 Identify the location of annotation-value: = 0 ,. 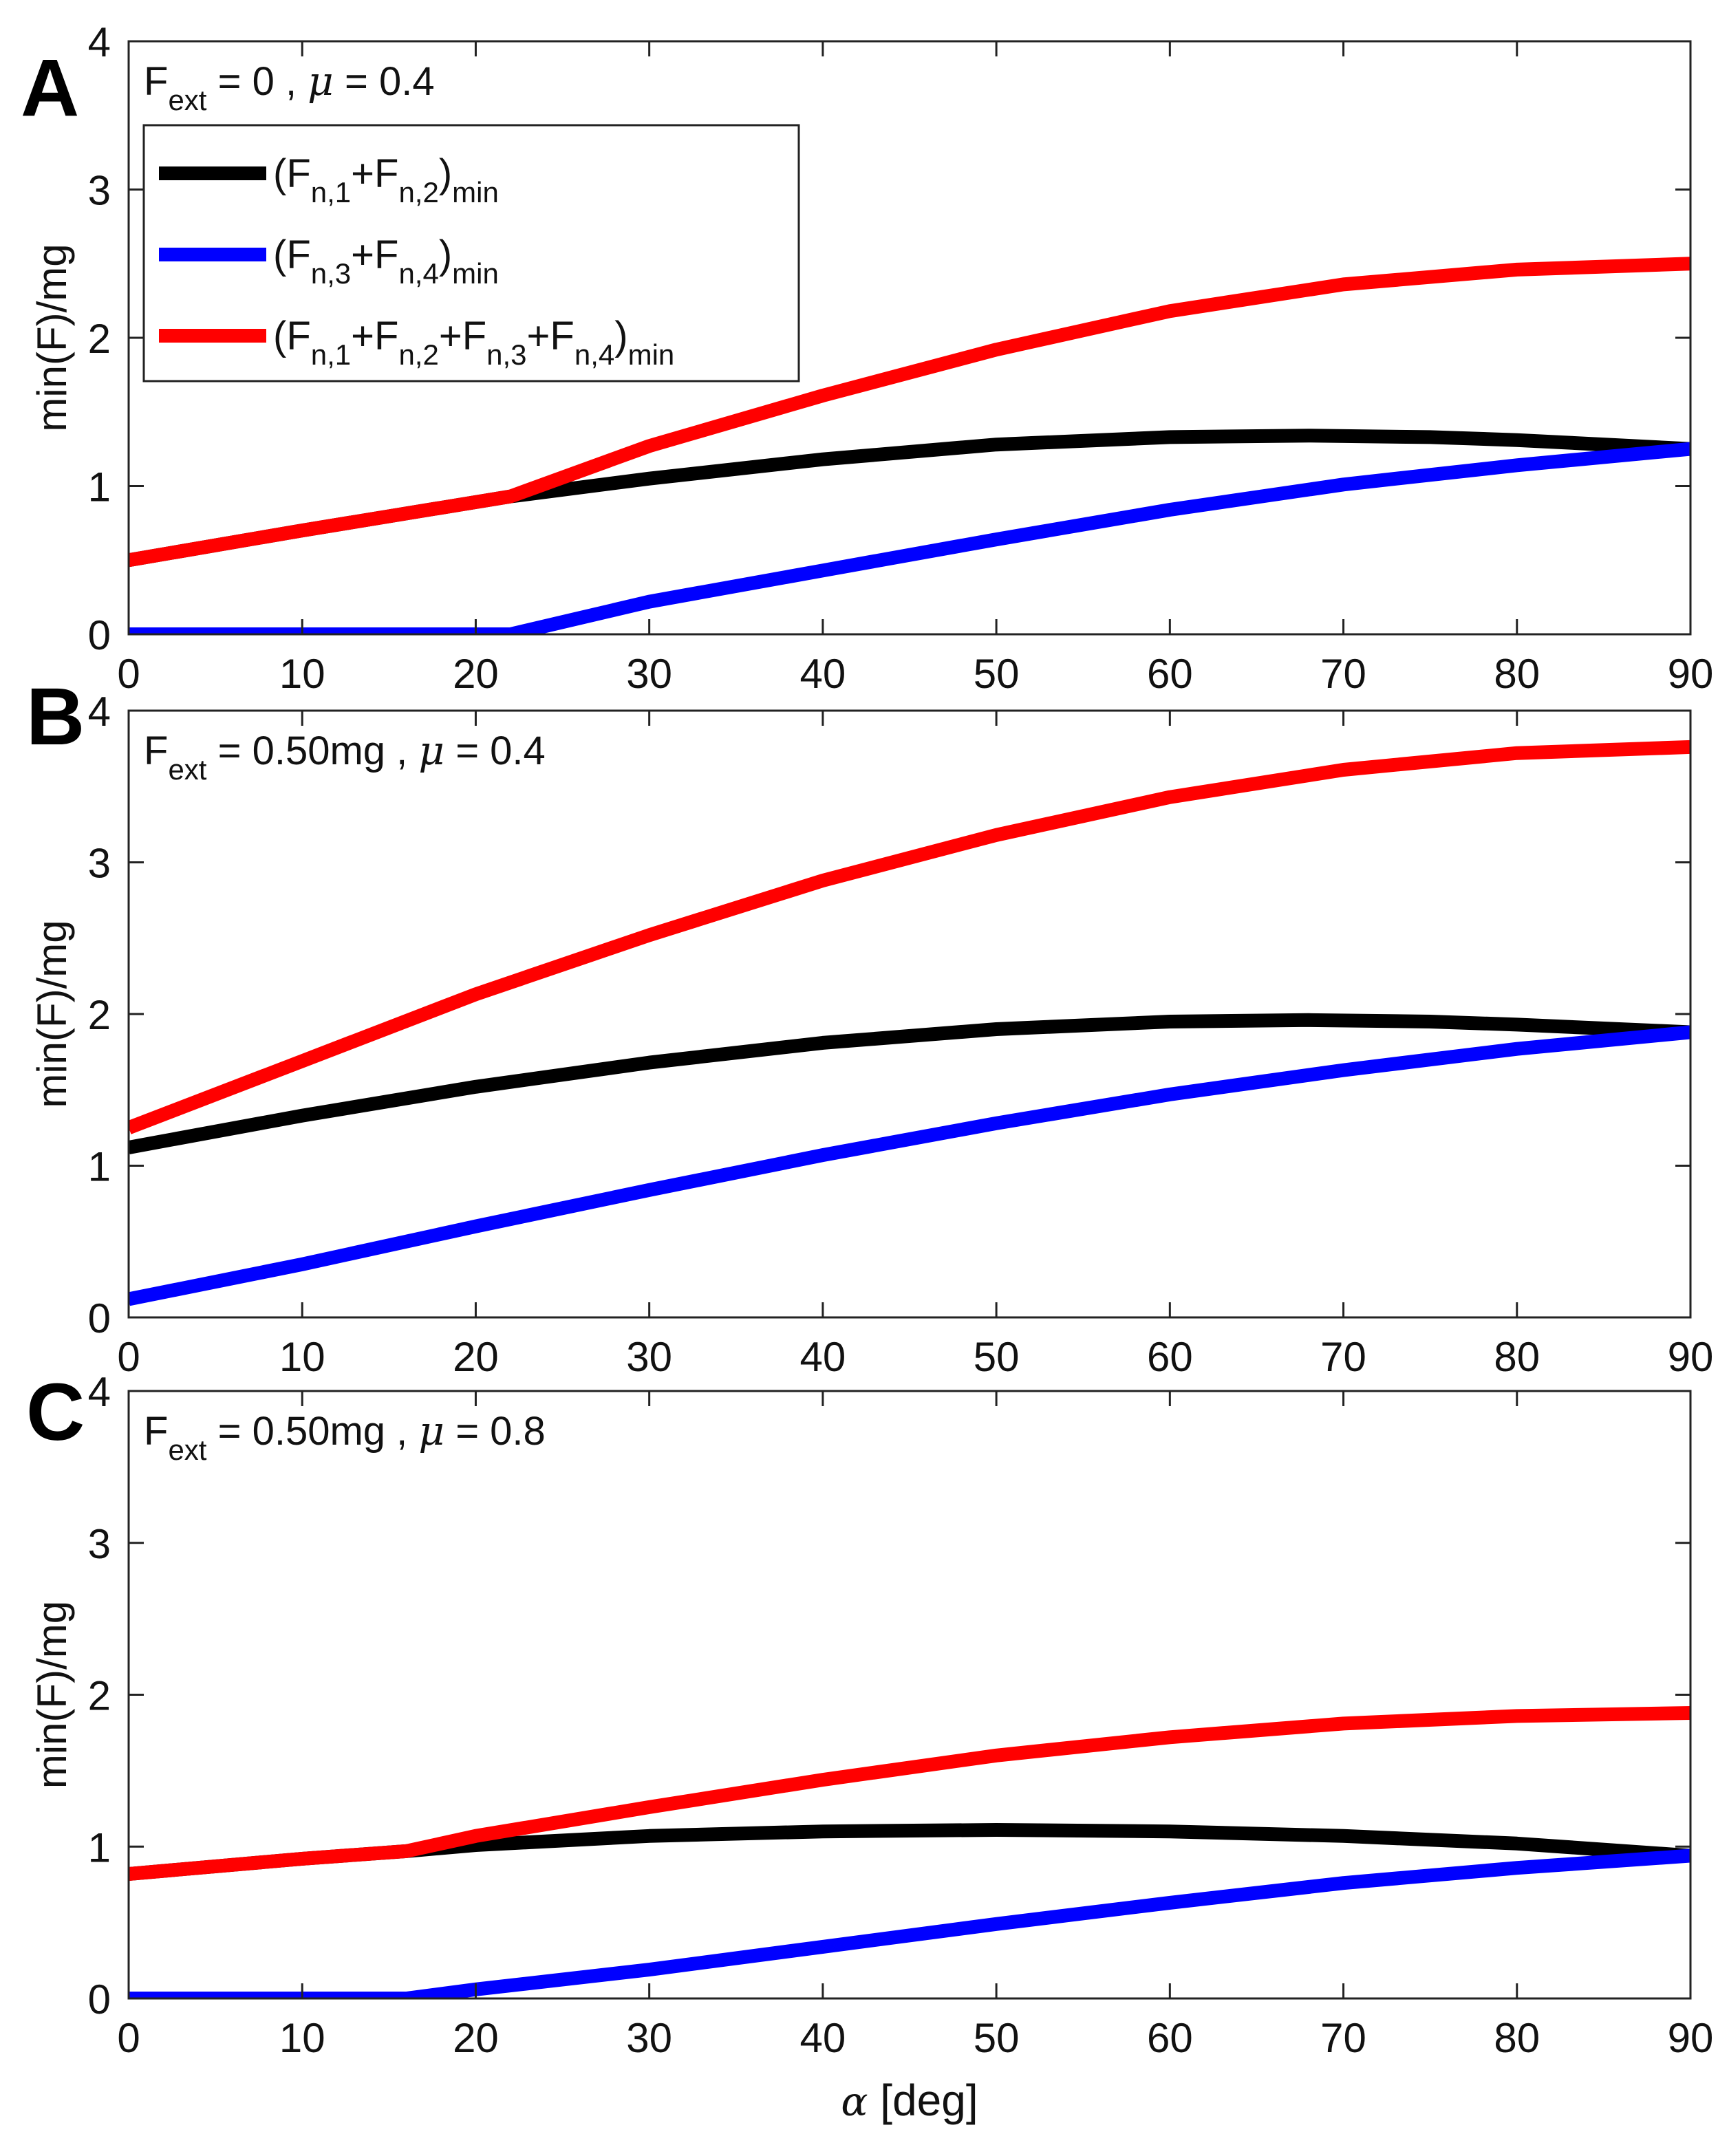
(257, 81).